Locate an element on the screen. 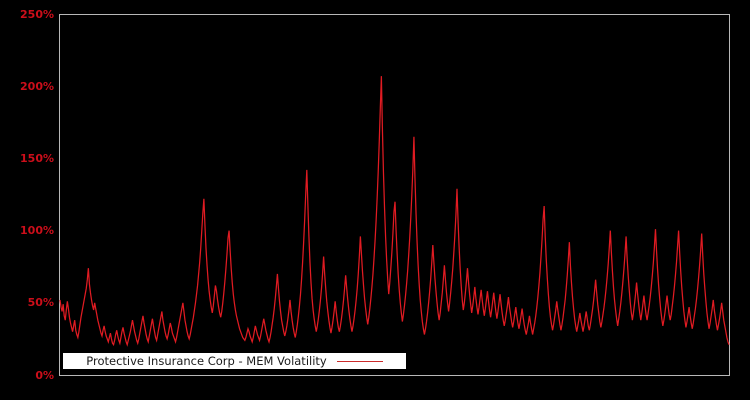 Image resolution: width=750 pixels, height=400 pixels. ytick-label-50: 50% is located at coordinates (40, 303).